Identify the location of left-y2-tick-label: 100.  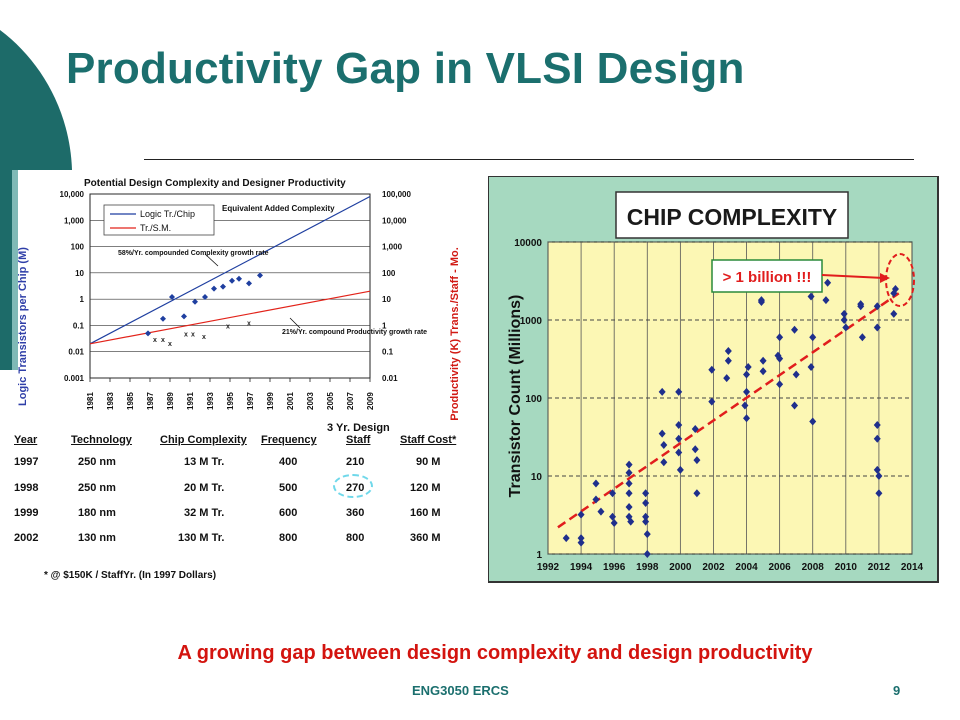
(389, 273).